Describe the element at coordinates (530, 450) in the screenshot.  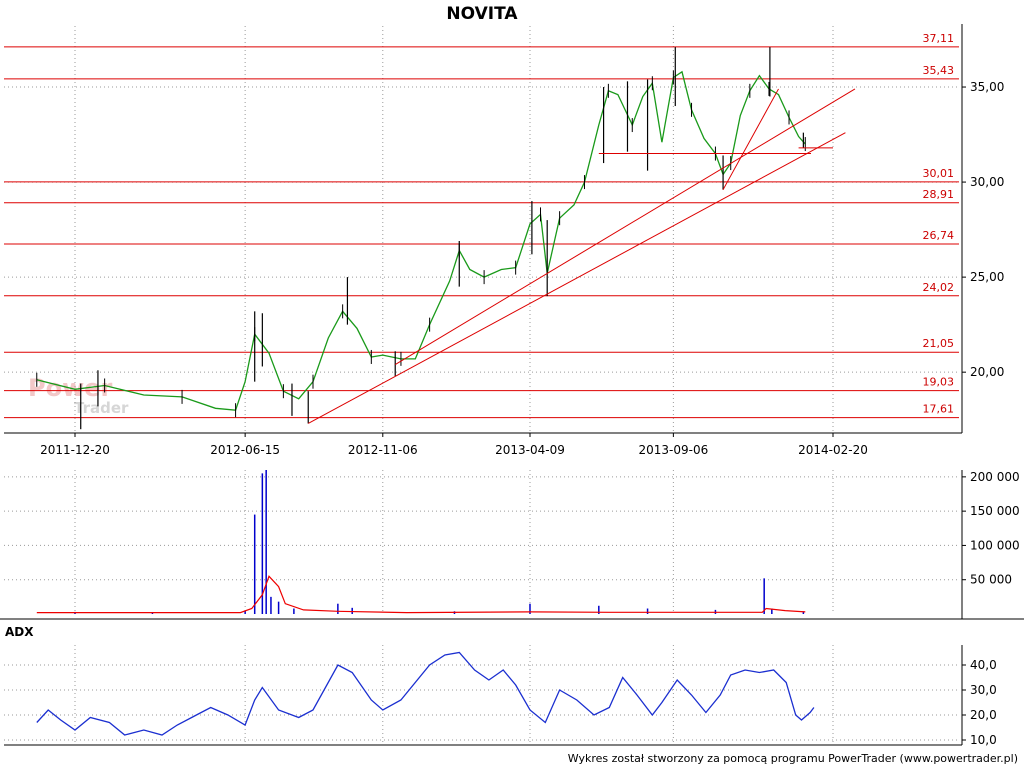
I see `x-tick-label: 2013-04-09` at that location.